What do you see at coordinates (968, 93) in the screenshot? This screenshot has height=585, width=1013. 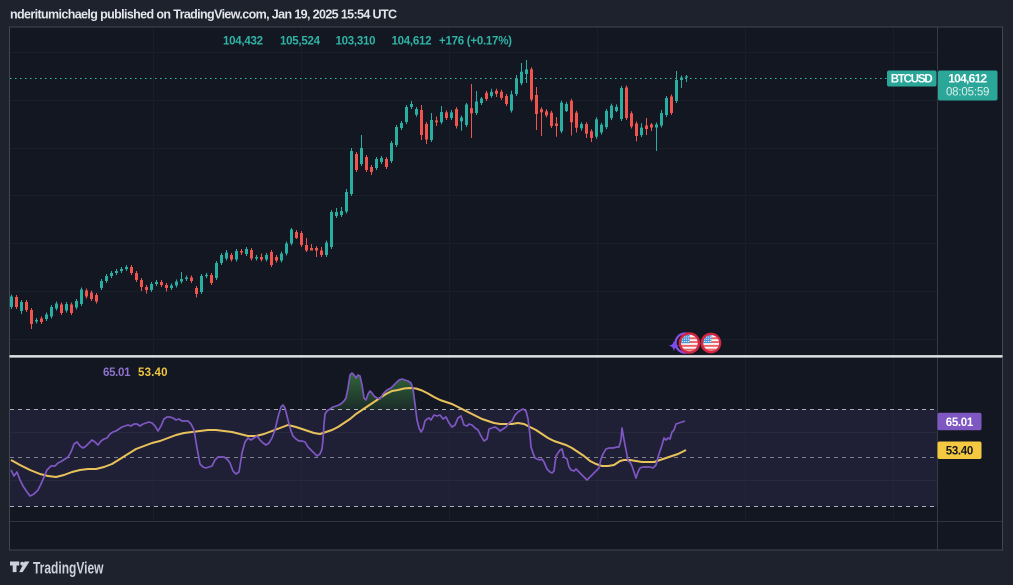 I see `svg-text: 08:05:59` at bounding box center [968, 93].